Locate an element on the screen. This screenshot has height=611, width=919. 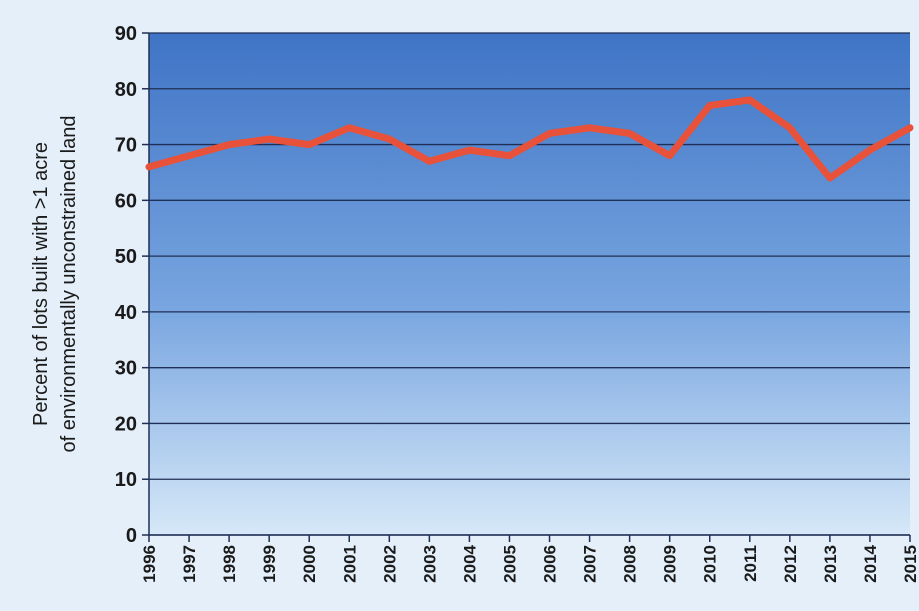
x-tick-label: 2001 is located at coordinates (349, 564).